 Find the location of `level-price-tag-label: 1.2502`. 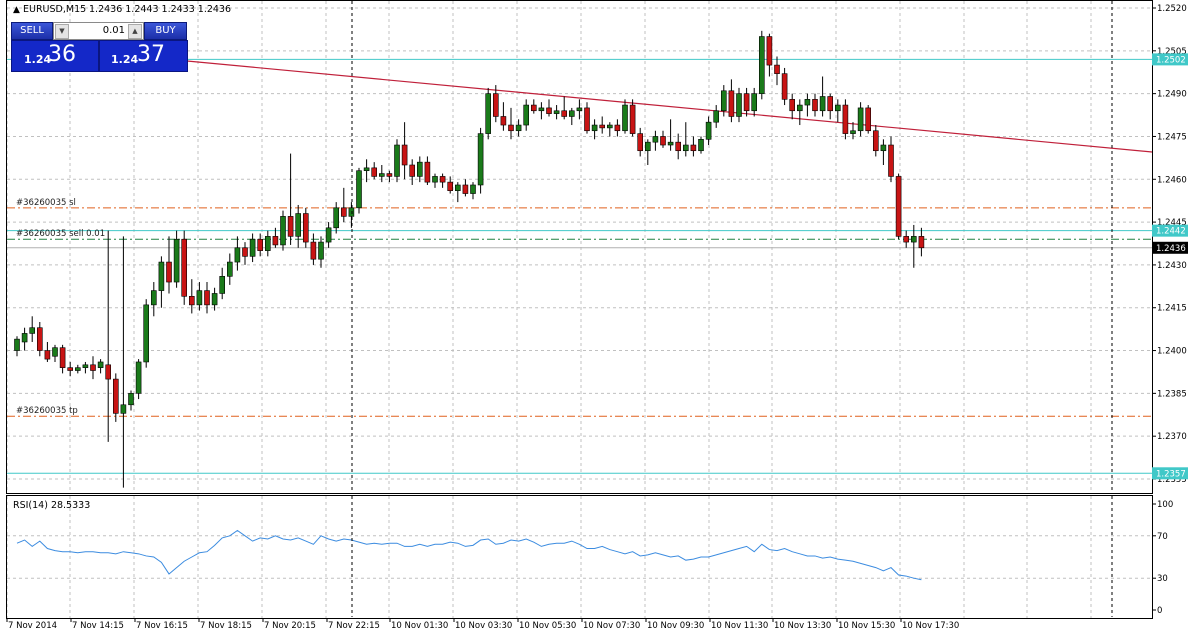

level-price-tag-label: 1.2502 is located at coordinates (1171, 60).